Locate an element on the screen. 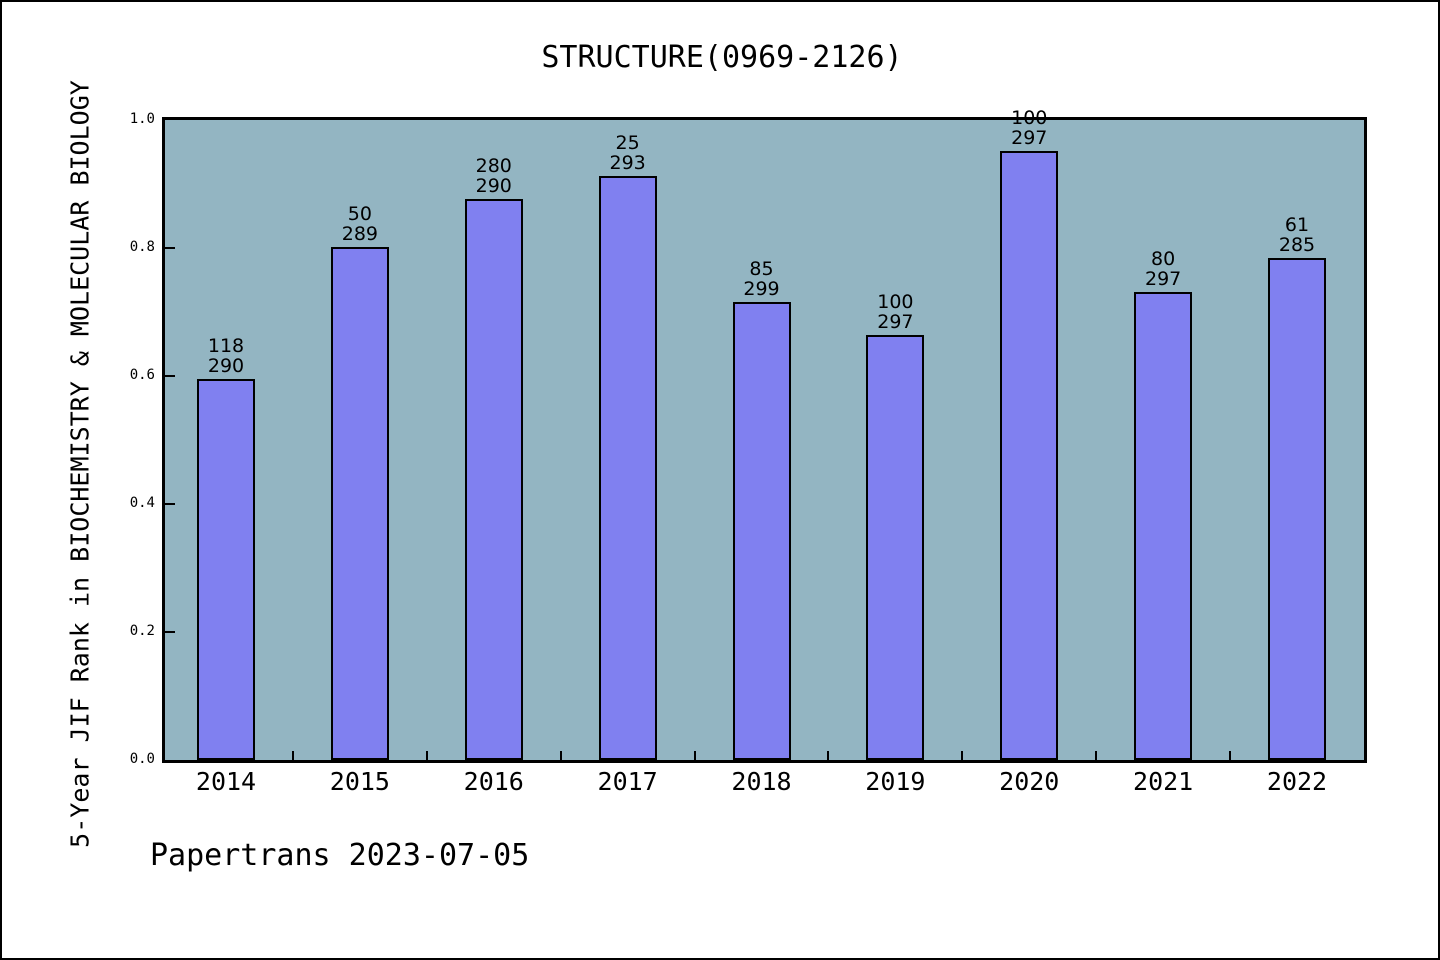 This screenshot has width=1440, height=960. x-tick-label-2018: 2018 is located at coordinates (761, 781).